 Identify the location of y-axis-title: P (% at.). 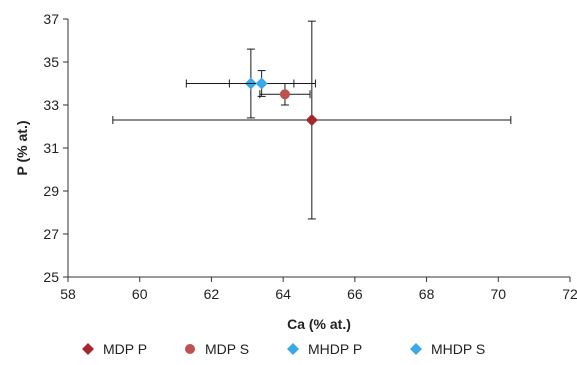
(22, 148).